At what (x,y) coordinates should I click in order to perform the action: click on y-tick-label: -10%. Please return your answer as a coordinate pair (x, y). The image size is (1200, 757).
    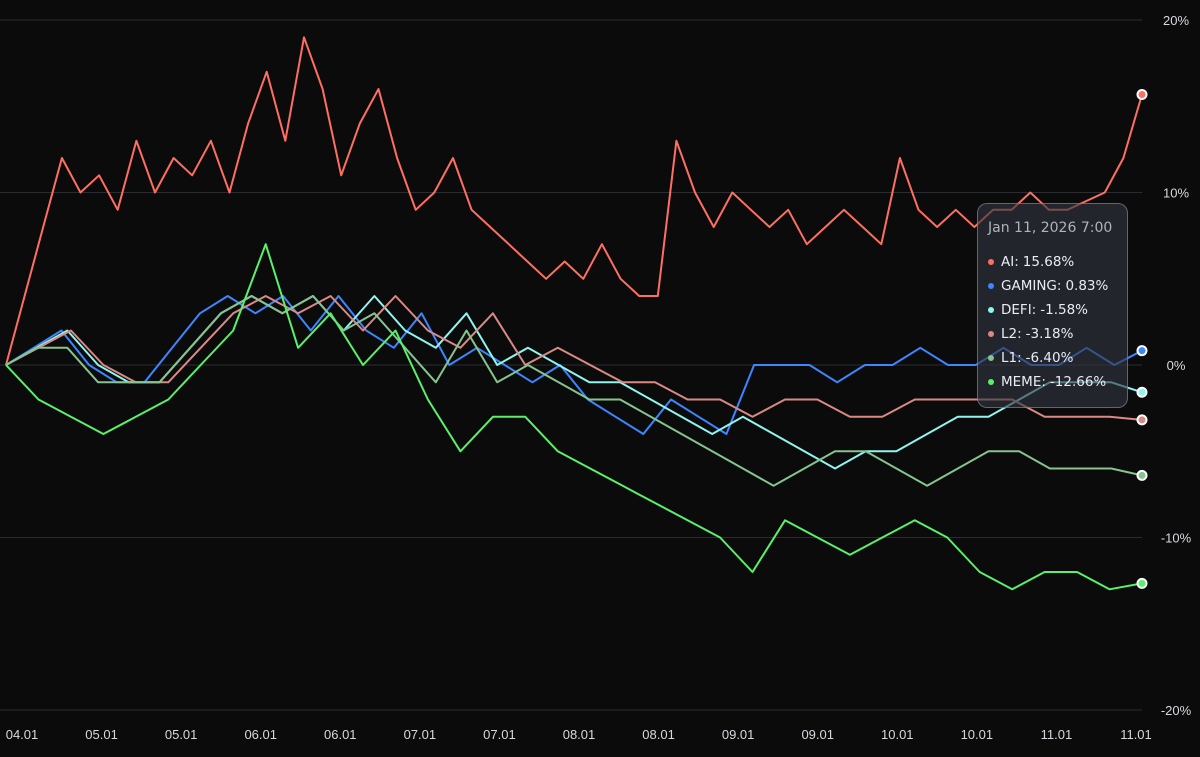
    Looking at the image, I should click on (1176, 538).